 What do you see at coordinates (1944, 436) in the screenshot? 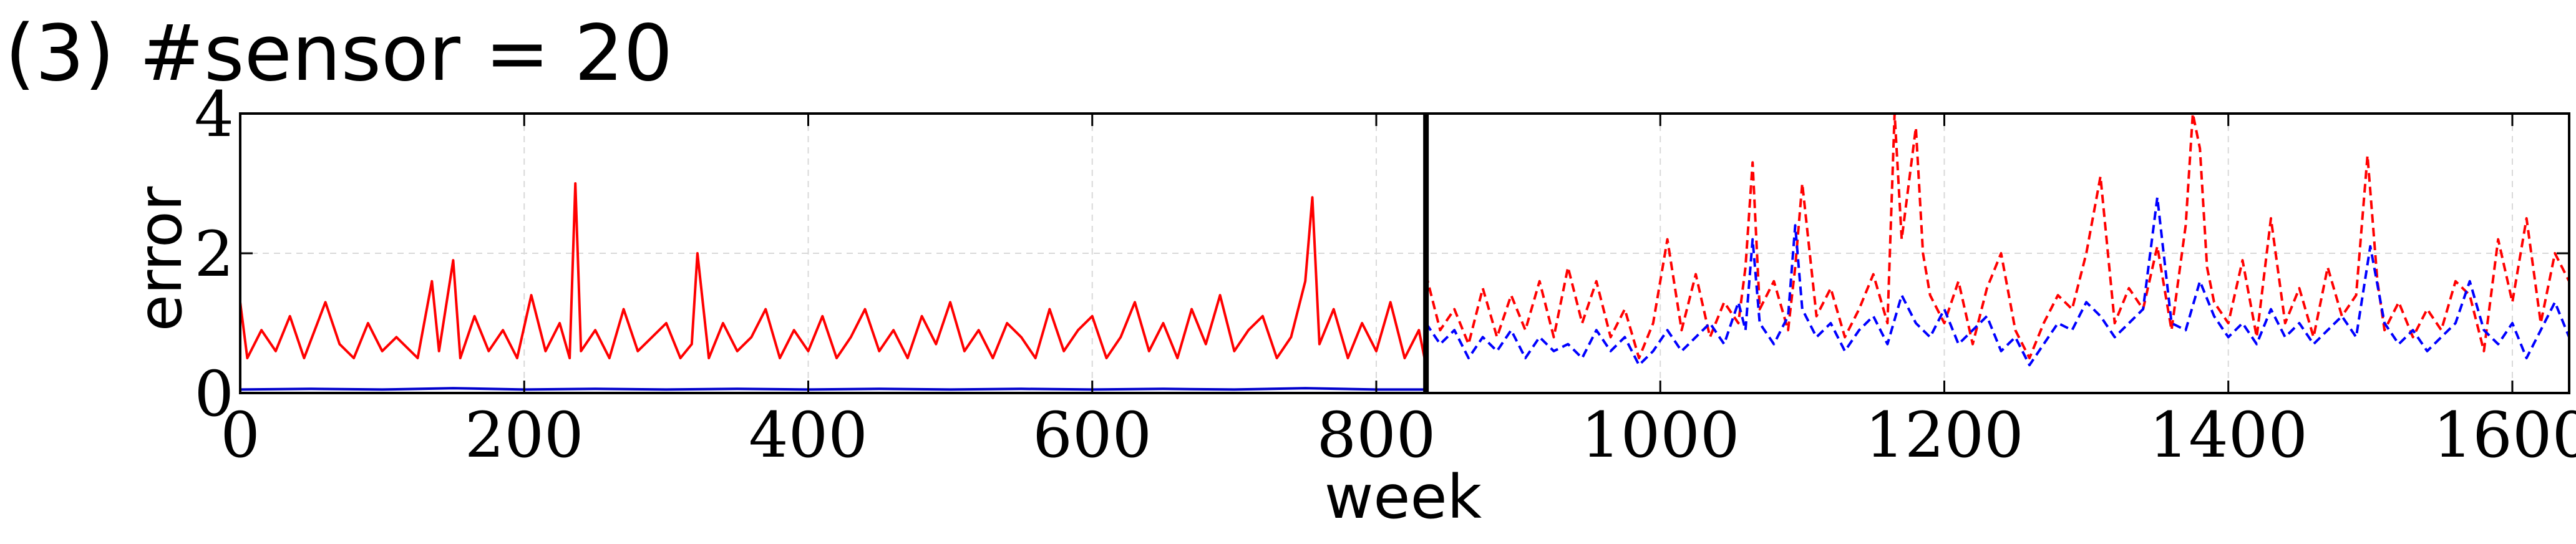
I see `x-tick-label: 1200` at bounding box center [1944, 436].